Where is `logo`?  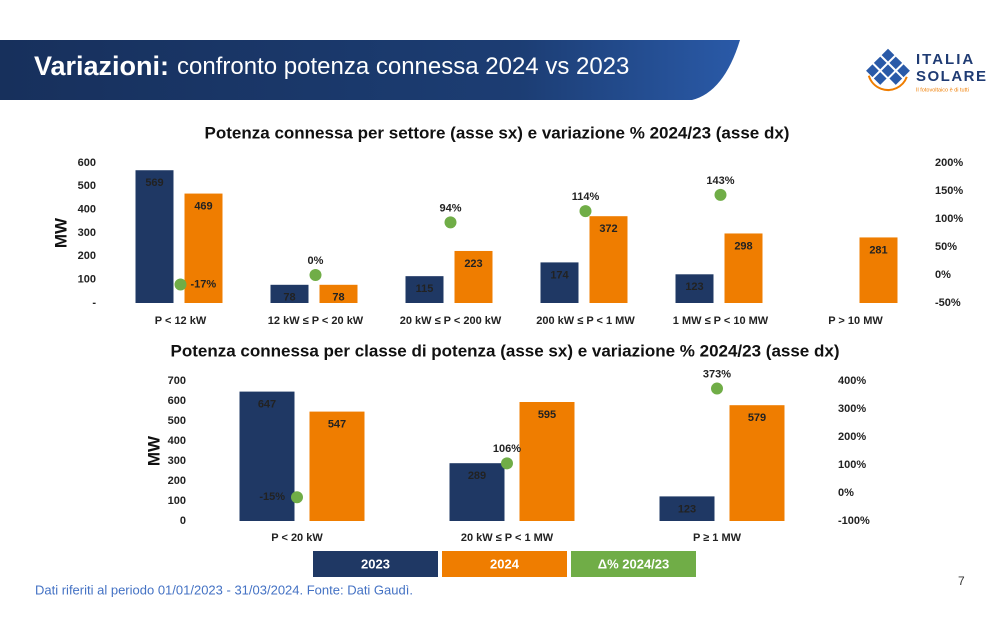
logo is located at coordinates (888, 69).